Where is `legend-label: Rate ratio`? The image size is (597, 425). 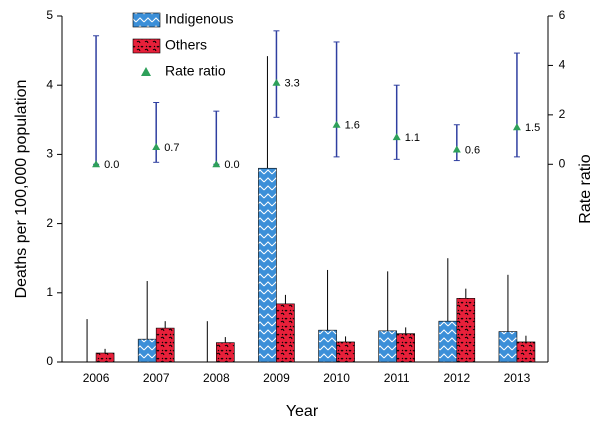
legend-label: Rate ratio is located at coordinates (195, 71).